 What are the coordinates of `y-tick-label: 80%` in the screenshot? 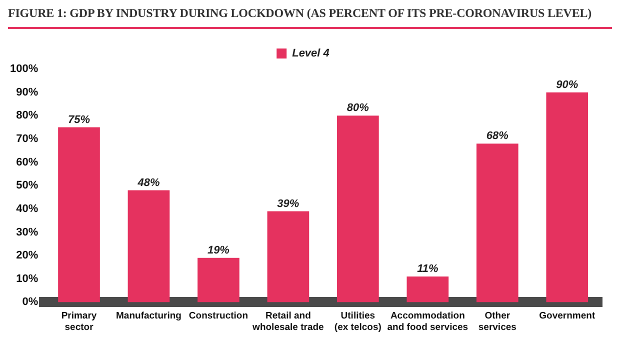 It's located at (27, 116).